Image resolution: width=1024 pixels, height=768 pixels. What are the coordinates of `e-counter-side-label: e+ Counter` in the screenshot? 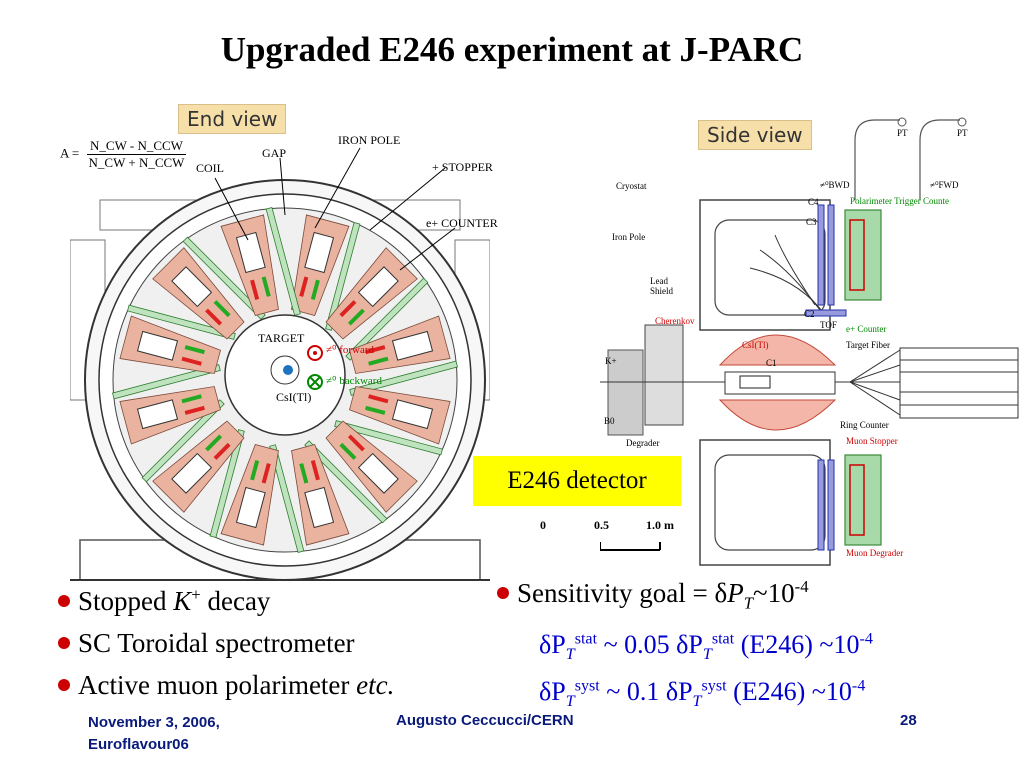 It's located at (866, 329).